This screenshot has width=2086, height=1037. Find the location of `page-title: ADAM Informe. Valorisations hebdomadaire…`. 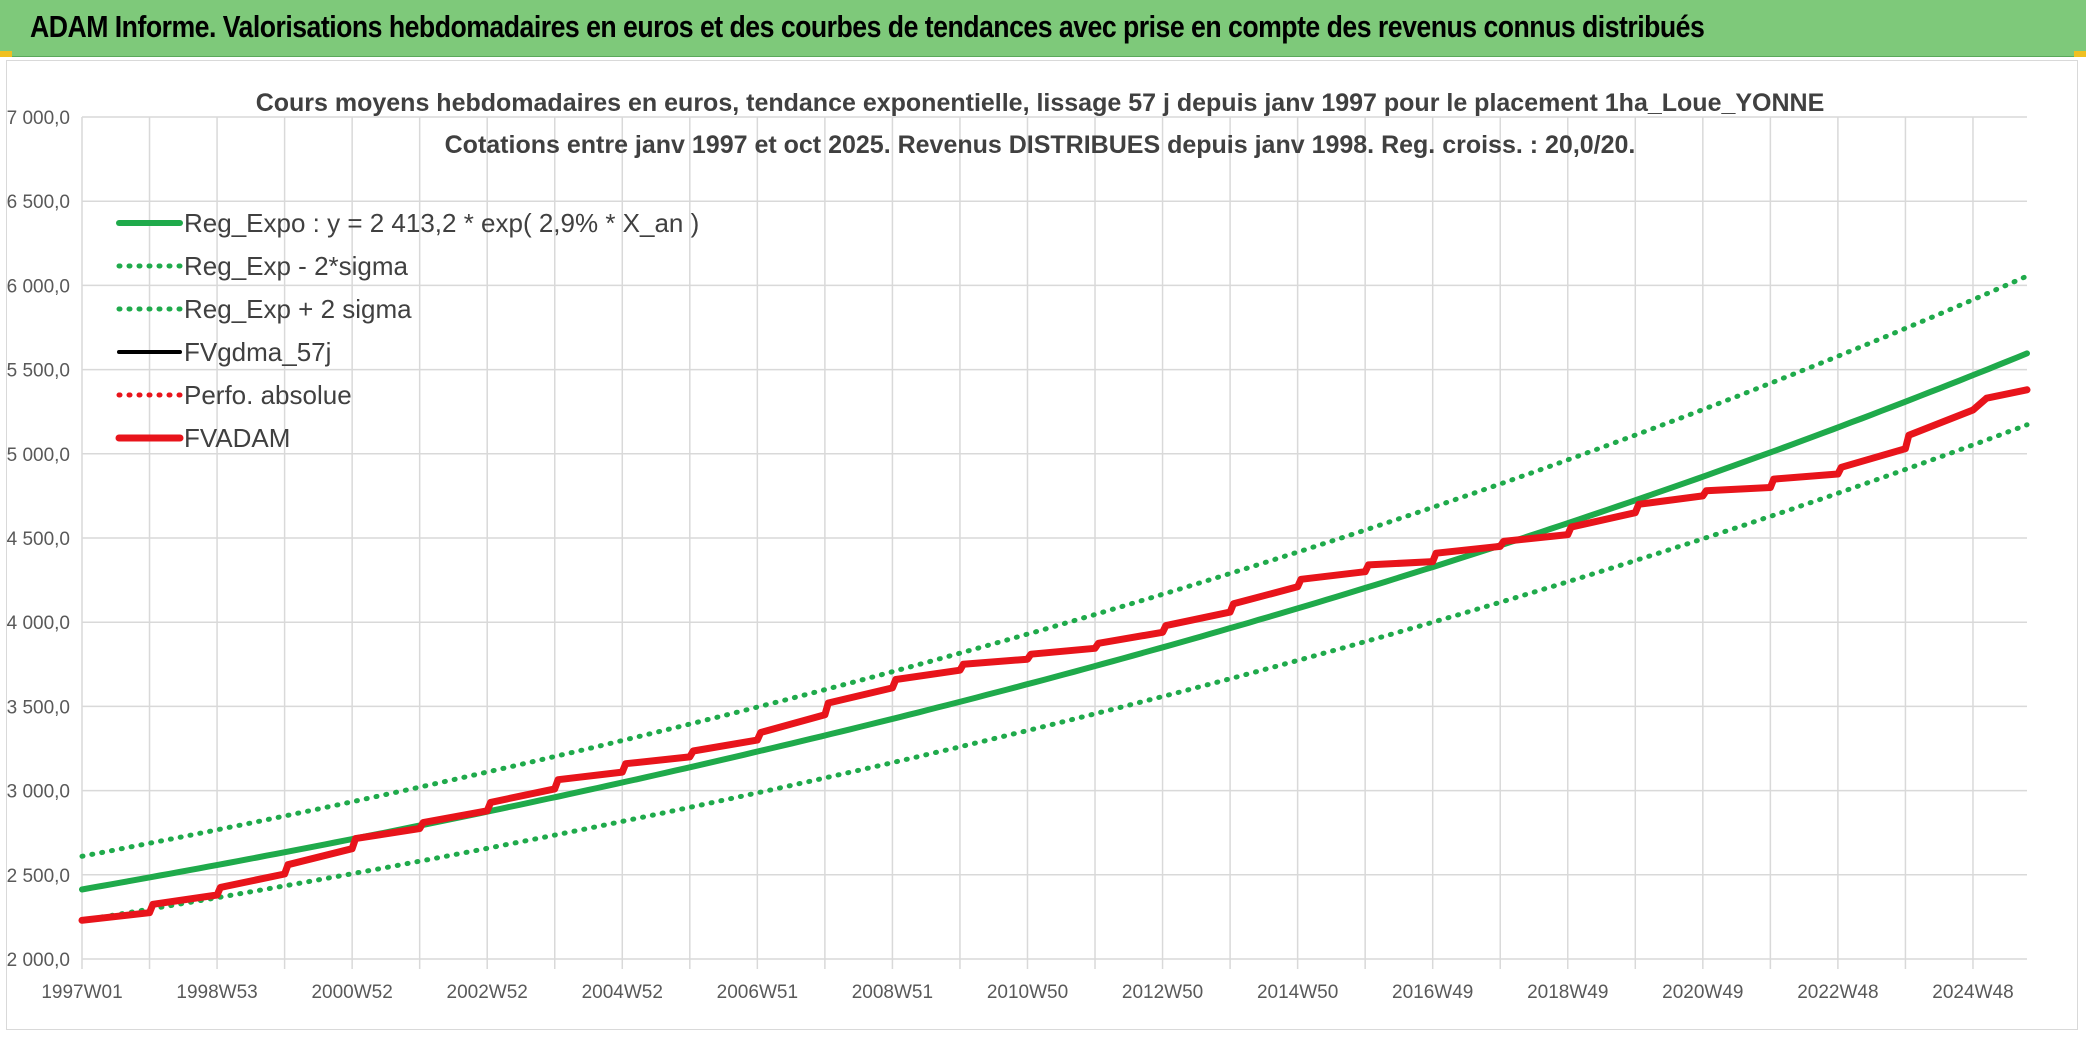

page-title: ADAM Informe. Valorisations hebdomadaire… is located at coordinates (867, 26).